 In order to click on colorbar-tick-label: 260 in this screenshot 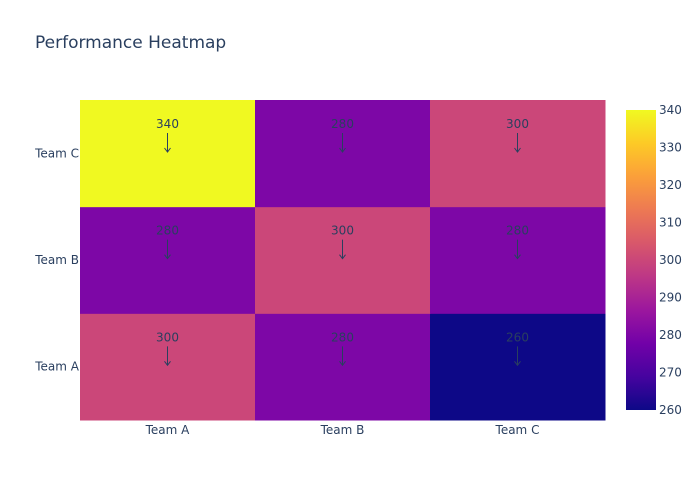, I will do `click(670, 410)`.